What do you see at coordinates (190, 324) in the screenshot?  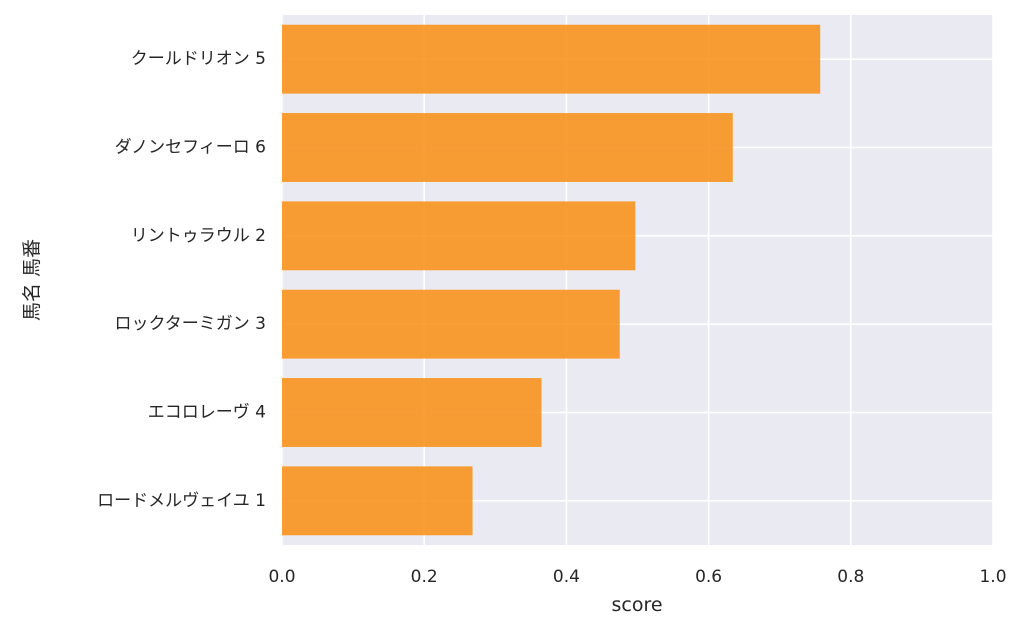 I see `y-tick-label-3: ロックターミガン 3` at bounding box center [190, 324].